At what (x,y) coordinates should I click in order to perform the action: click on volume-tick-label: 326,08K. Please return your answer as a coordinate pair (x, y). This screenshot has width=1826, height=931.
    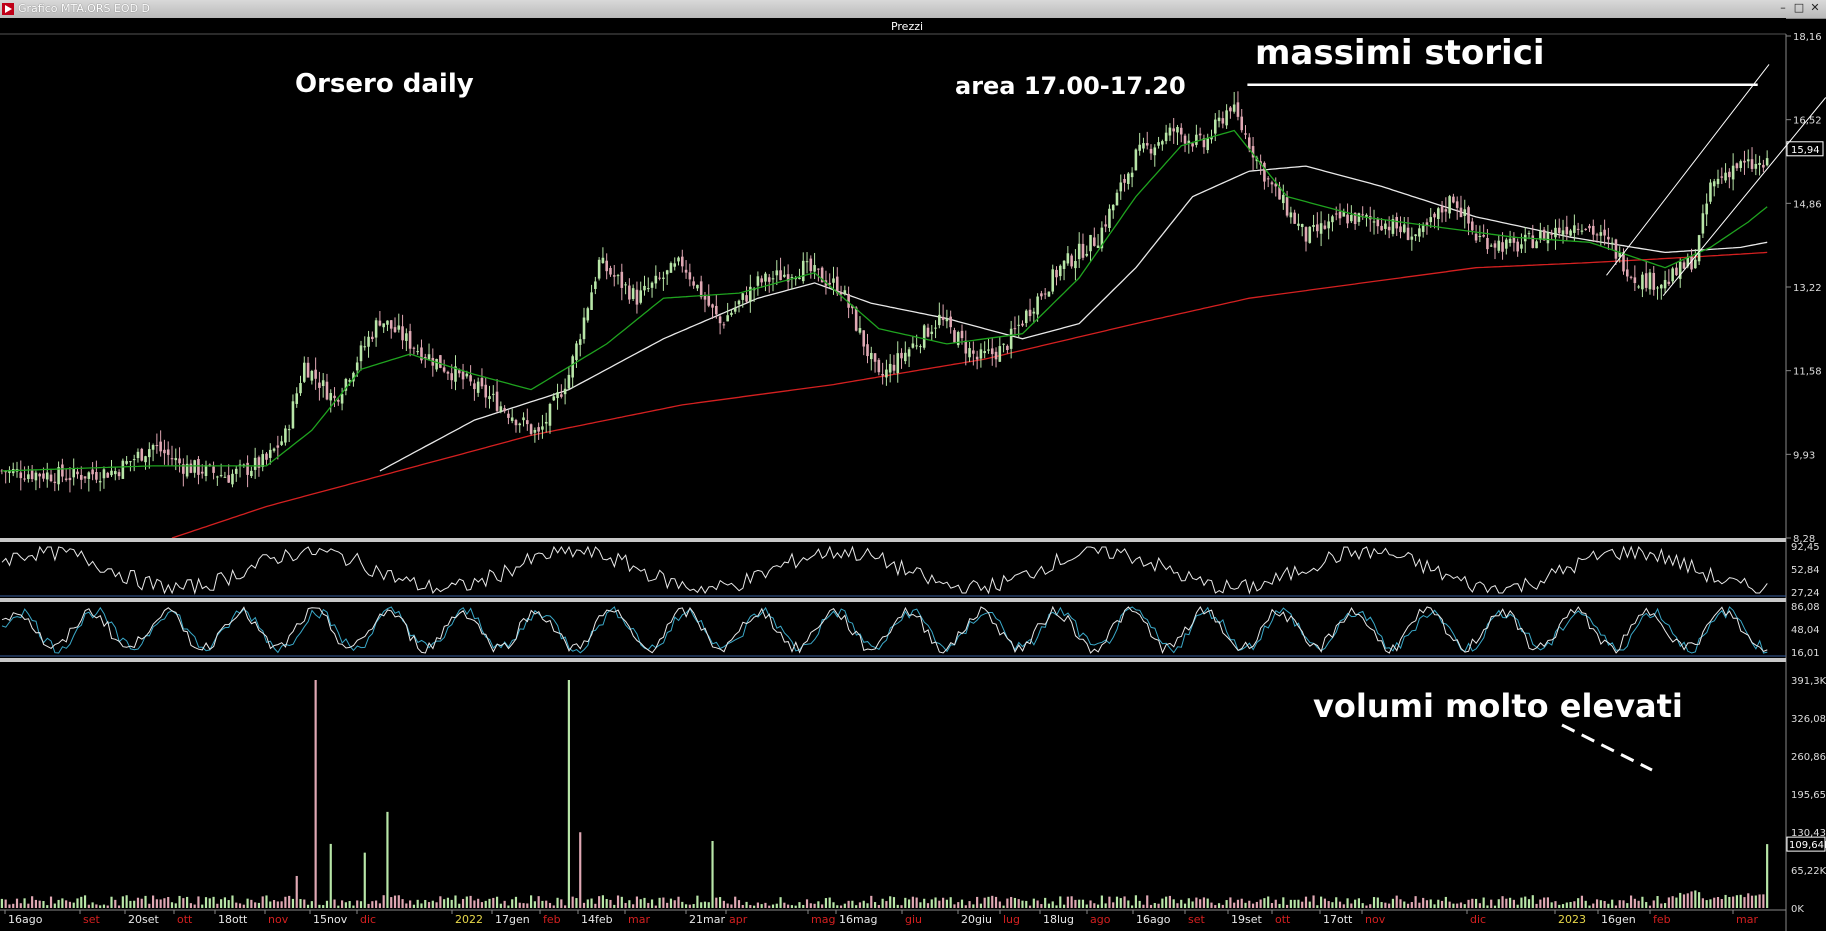
    Looking at the image, I should click on (1808, 719).